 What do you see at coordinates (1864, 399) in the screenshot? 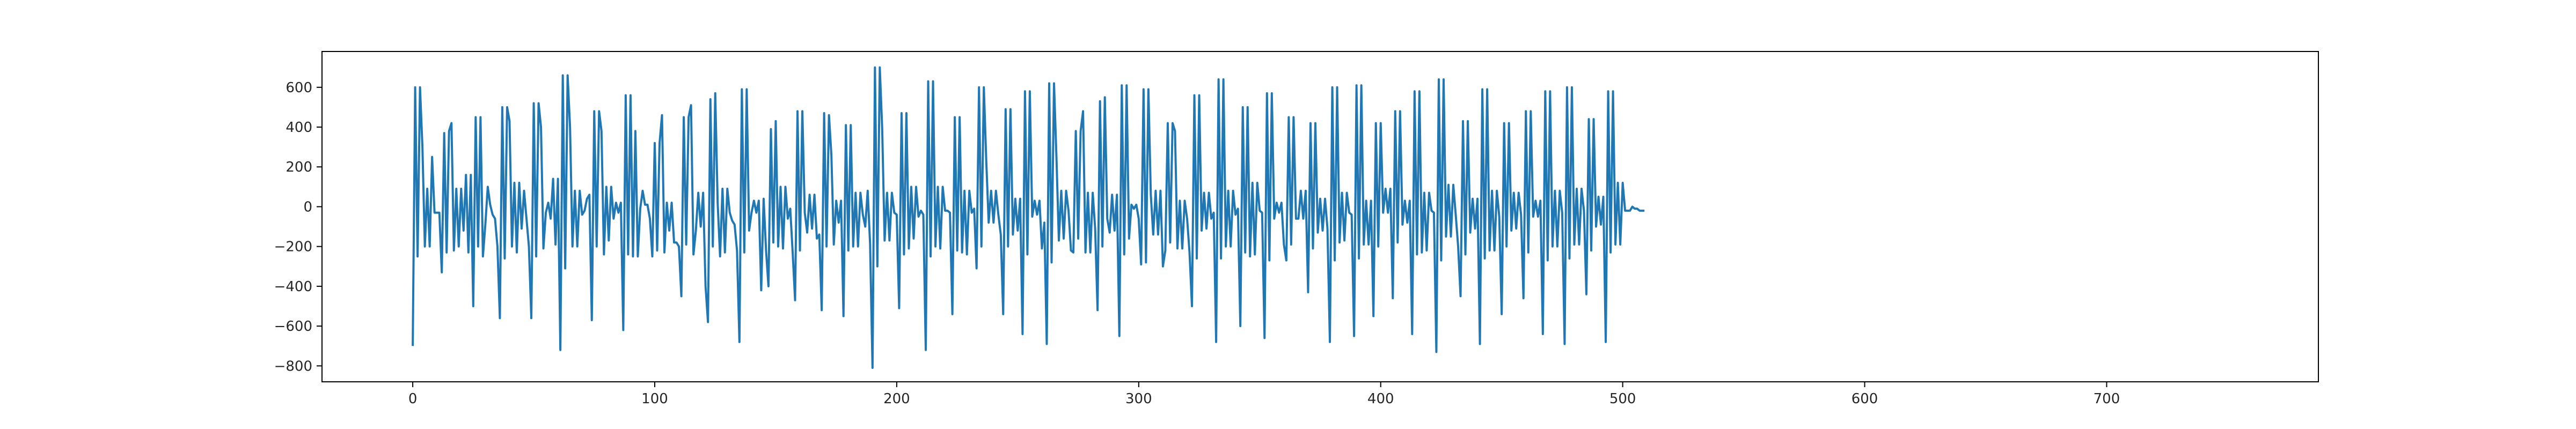
I see `x-tick-label: 600` at bounding box center [1864, 399].